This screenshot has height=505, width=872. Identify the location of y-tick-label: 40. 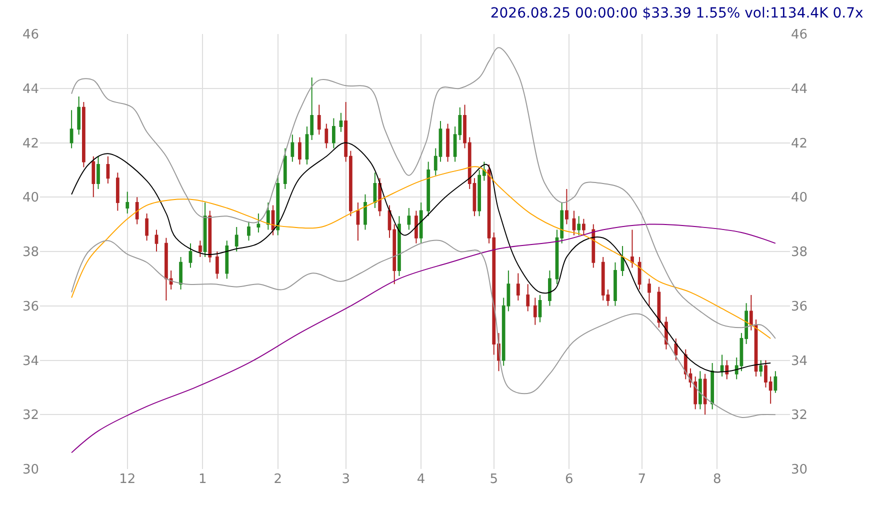
(30, 198).